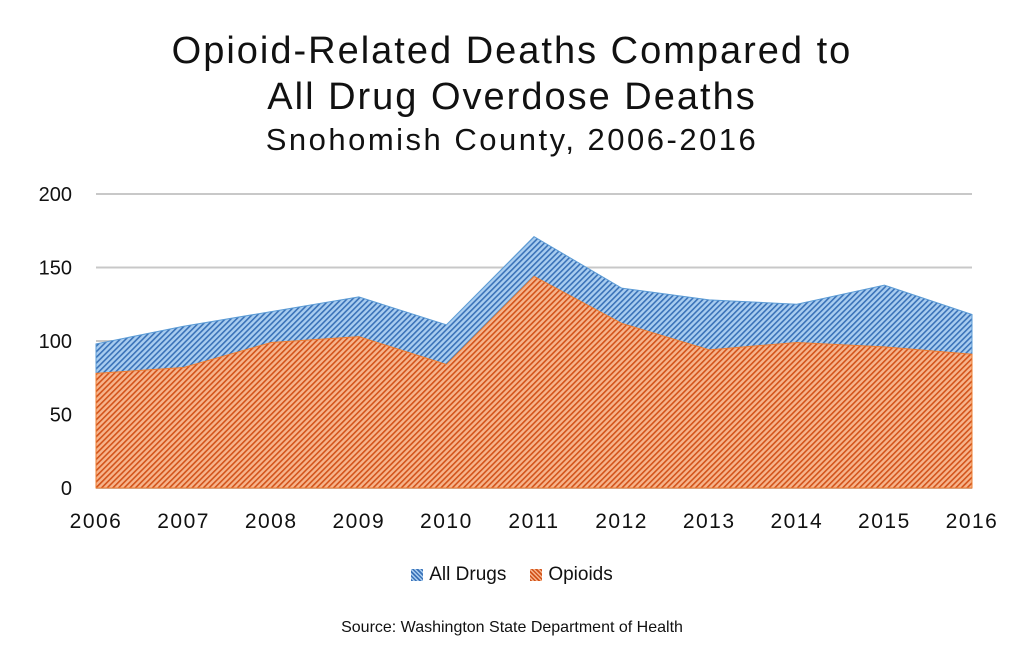 This screenshot has height=664, width=1024. Describe the element at coordinates (468, 574) in the screenshot. I see `legend-label: All Drugs` at that location.